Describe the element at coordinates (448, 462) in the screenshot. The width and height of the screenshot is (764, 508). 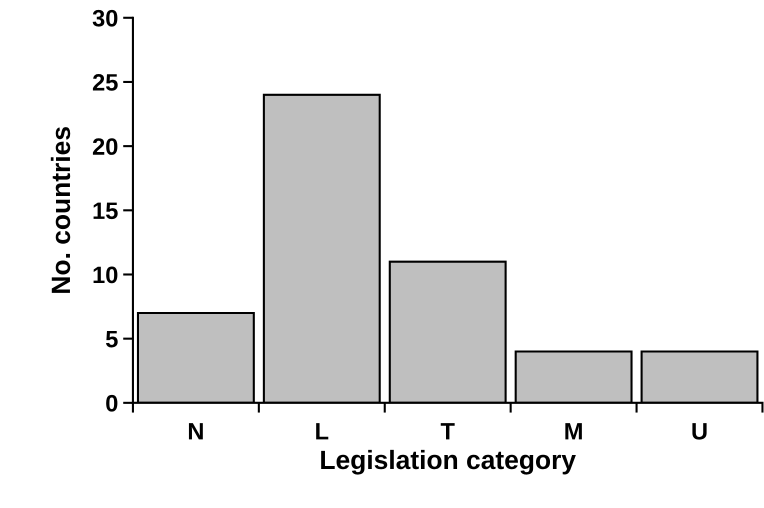
I see `x-axis-title: Legislation category` at that location.